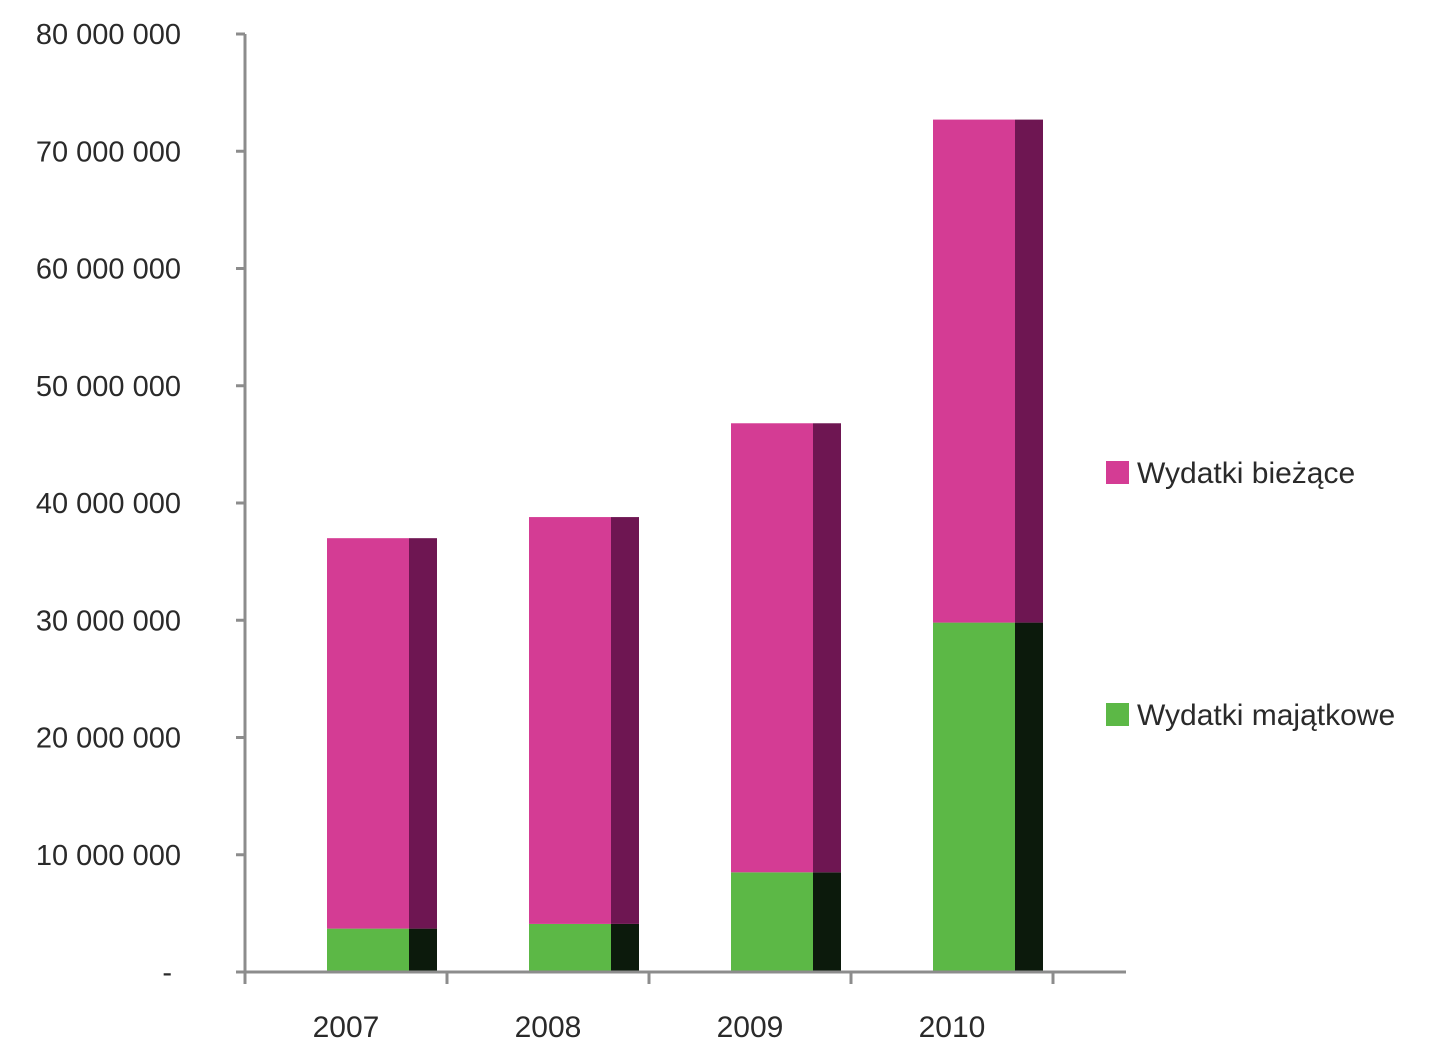  Describe the element at coordinates (108, 621) in the screenshot. I see `y-tick-label: 30 000 000` at that location.